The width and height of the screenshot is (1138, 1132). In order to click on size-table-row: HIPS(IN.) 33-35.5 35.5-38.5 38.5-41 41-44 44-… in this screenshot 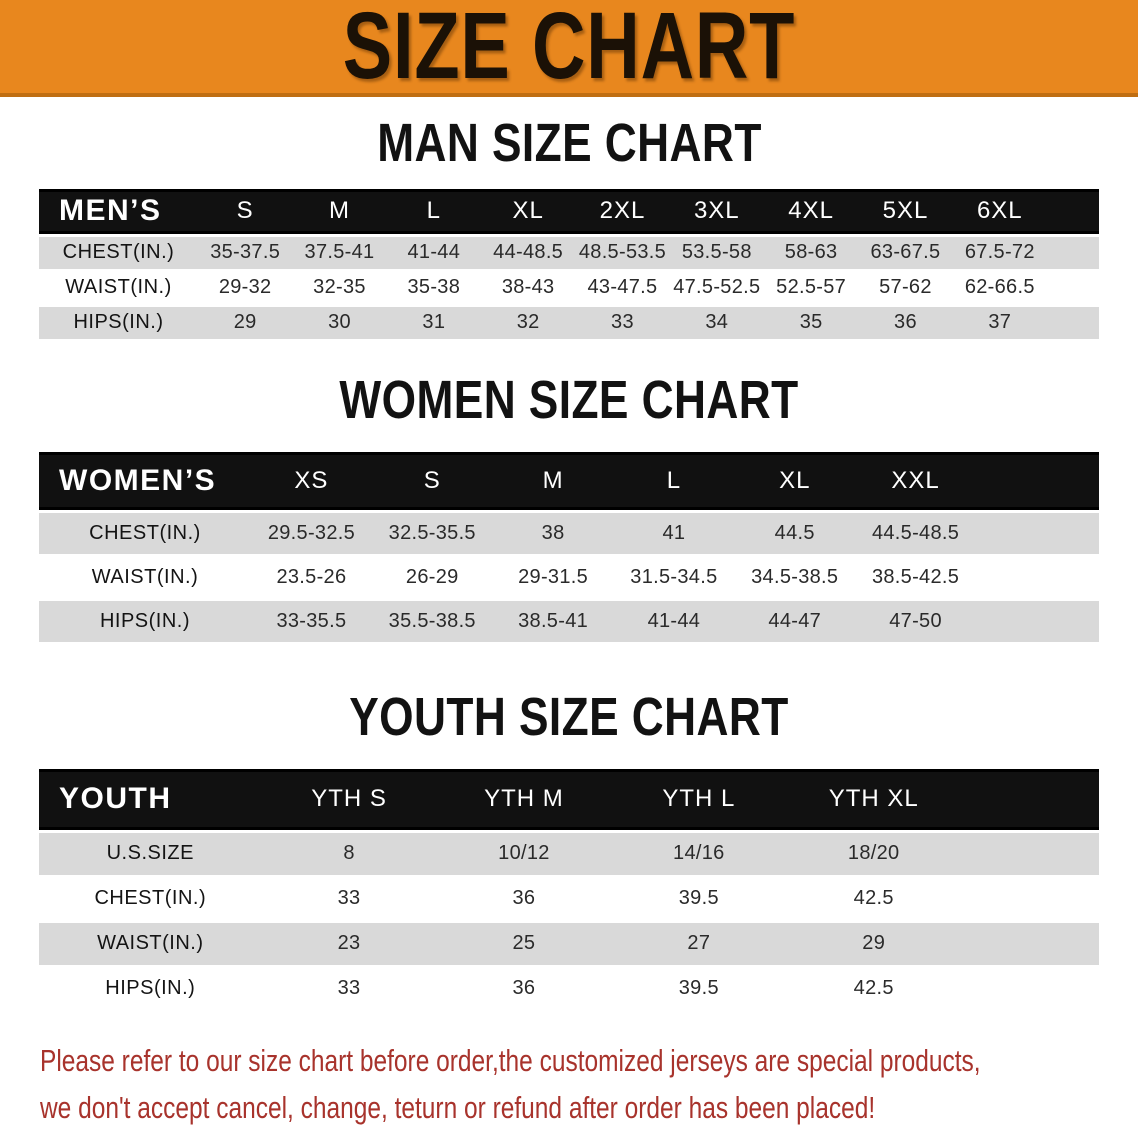, I will do `click(569, 622)`.